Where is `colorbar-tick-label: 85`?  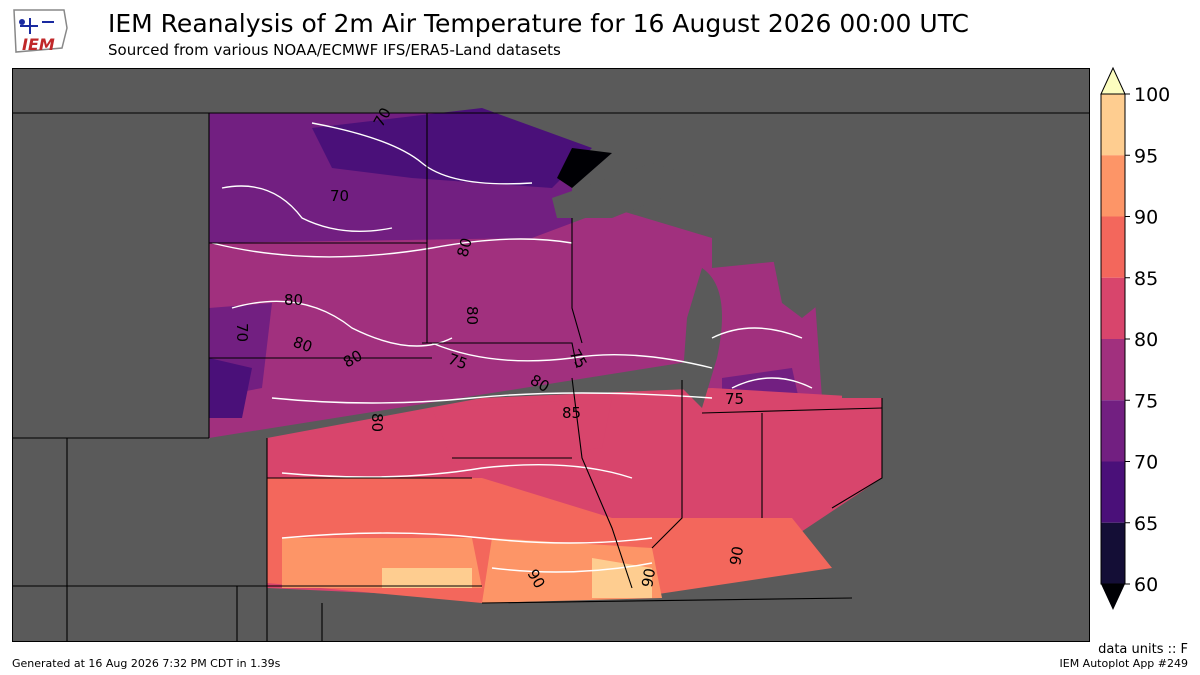 colorbar-tick-label: 85 is located at coordinates (1146, 279).